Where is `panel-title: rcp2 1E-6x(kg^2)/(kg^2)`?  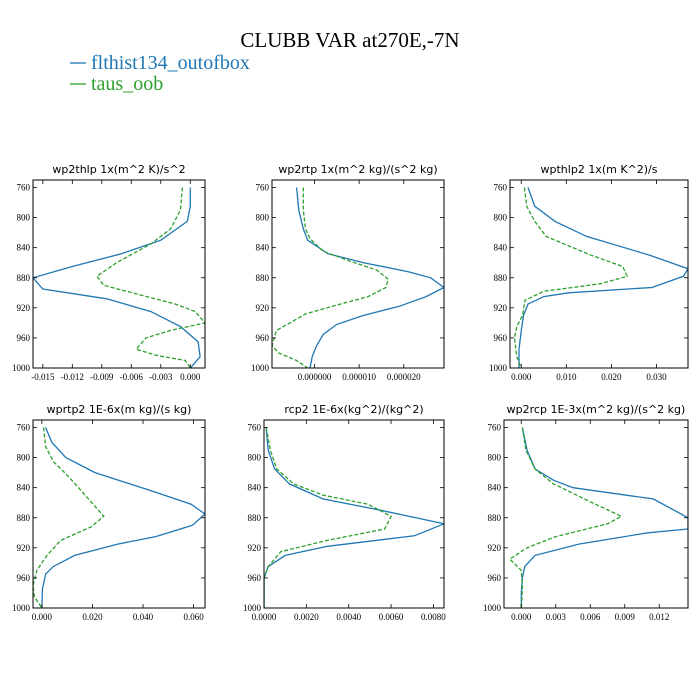
panel-title: rcp2 1E-6x(kg^2)/(kg^2) is located at coordinates (353, 409).